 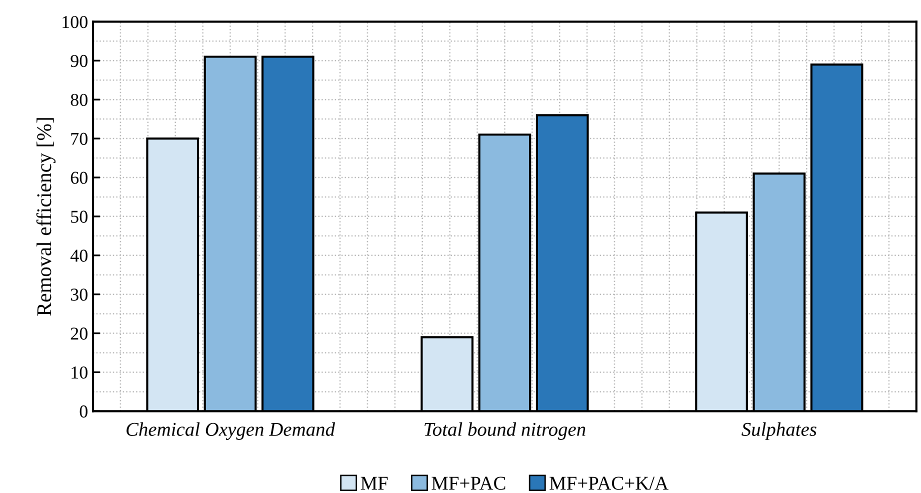 I want to click on y-tick-label: 50, so click(x=79, y=216).